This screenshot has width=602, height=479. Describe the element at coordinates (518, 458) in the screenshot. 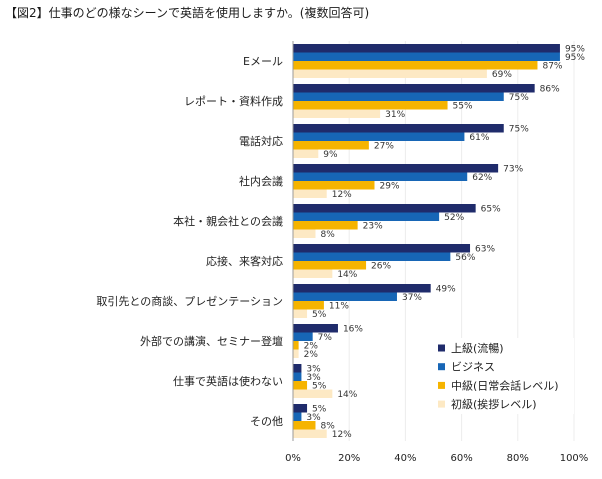

I see `x-tick-label: 80%` at that location.